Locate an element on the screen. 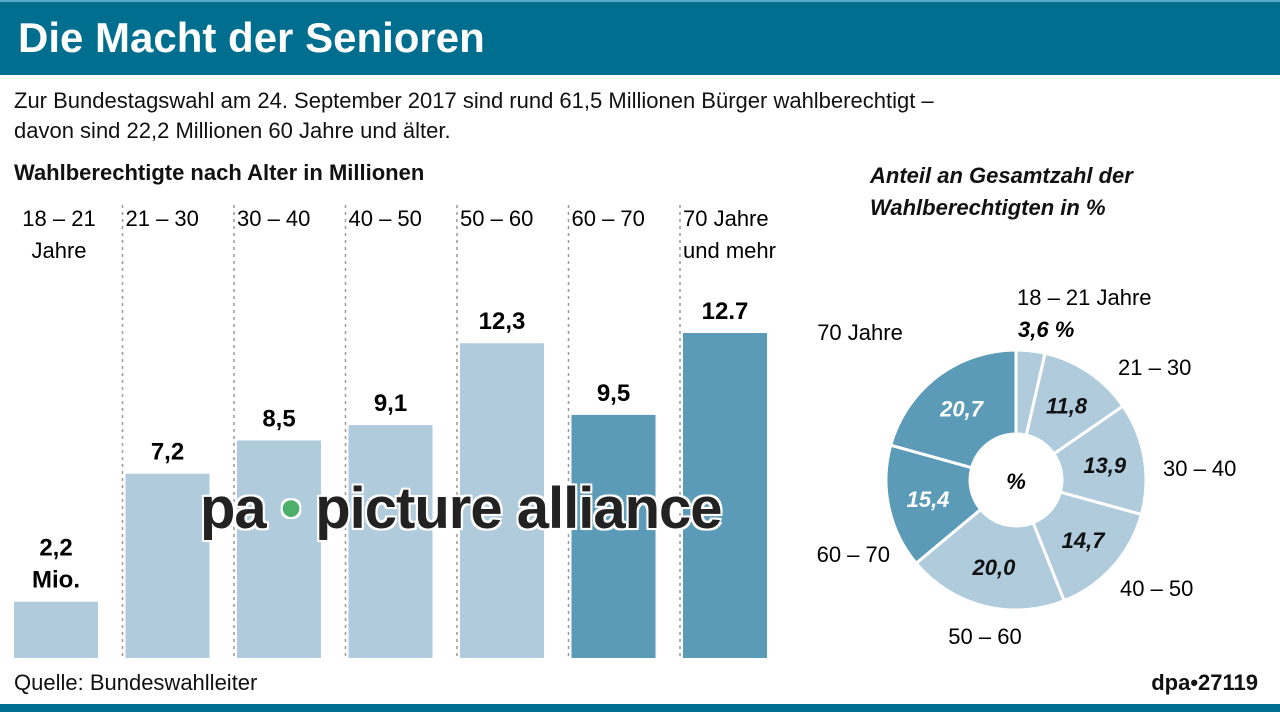 This screenshot has width=1280, height=715. watermark-left: pa is located at coordinates (233, 508).